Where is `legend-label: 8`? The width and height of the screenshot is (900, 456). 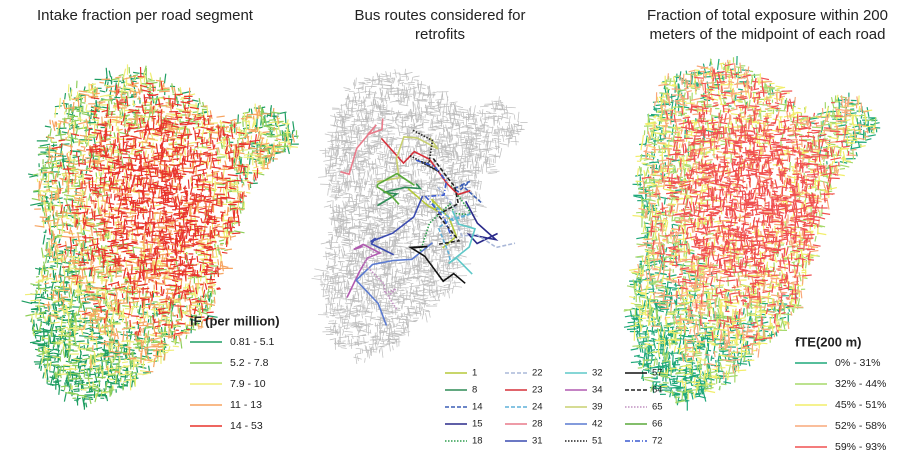 legend-label: 8 is located at coordinates (474, 390).